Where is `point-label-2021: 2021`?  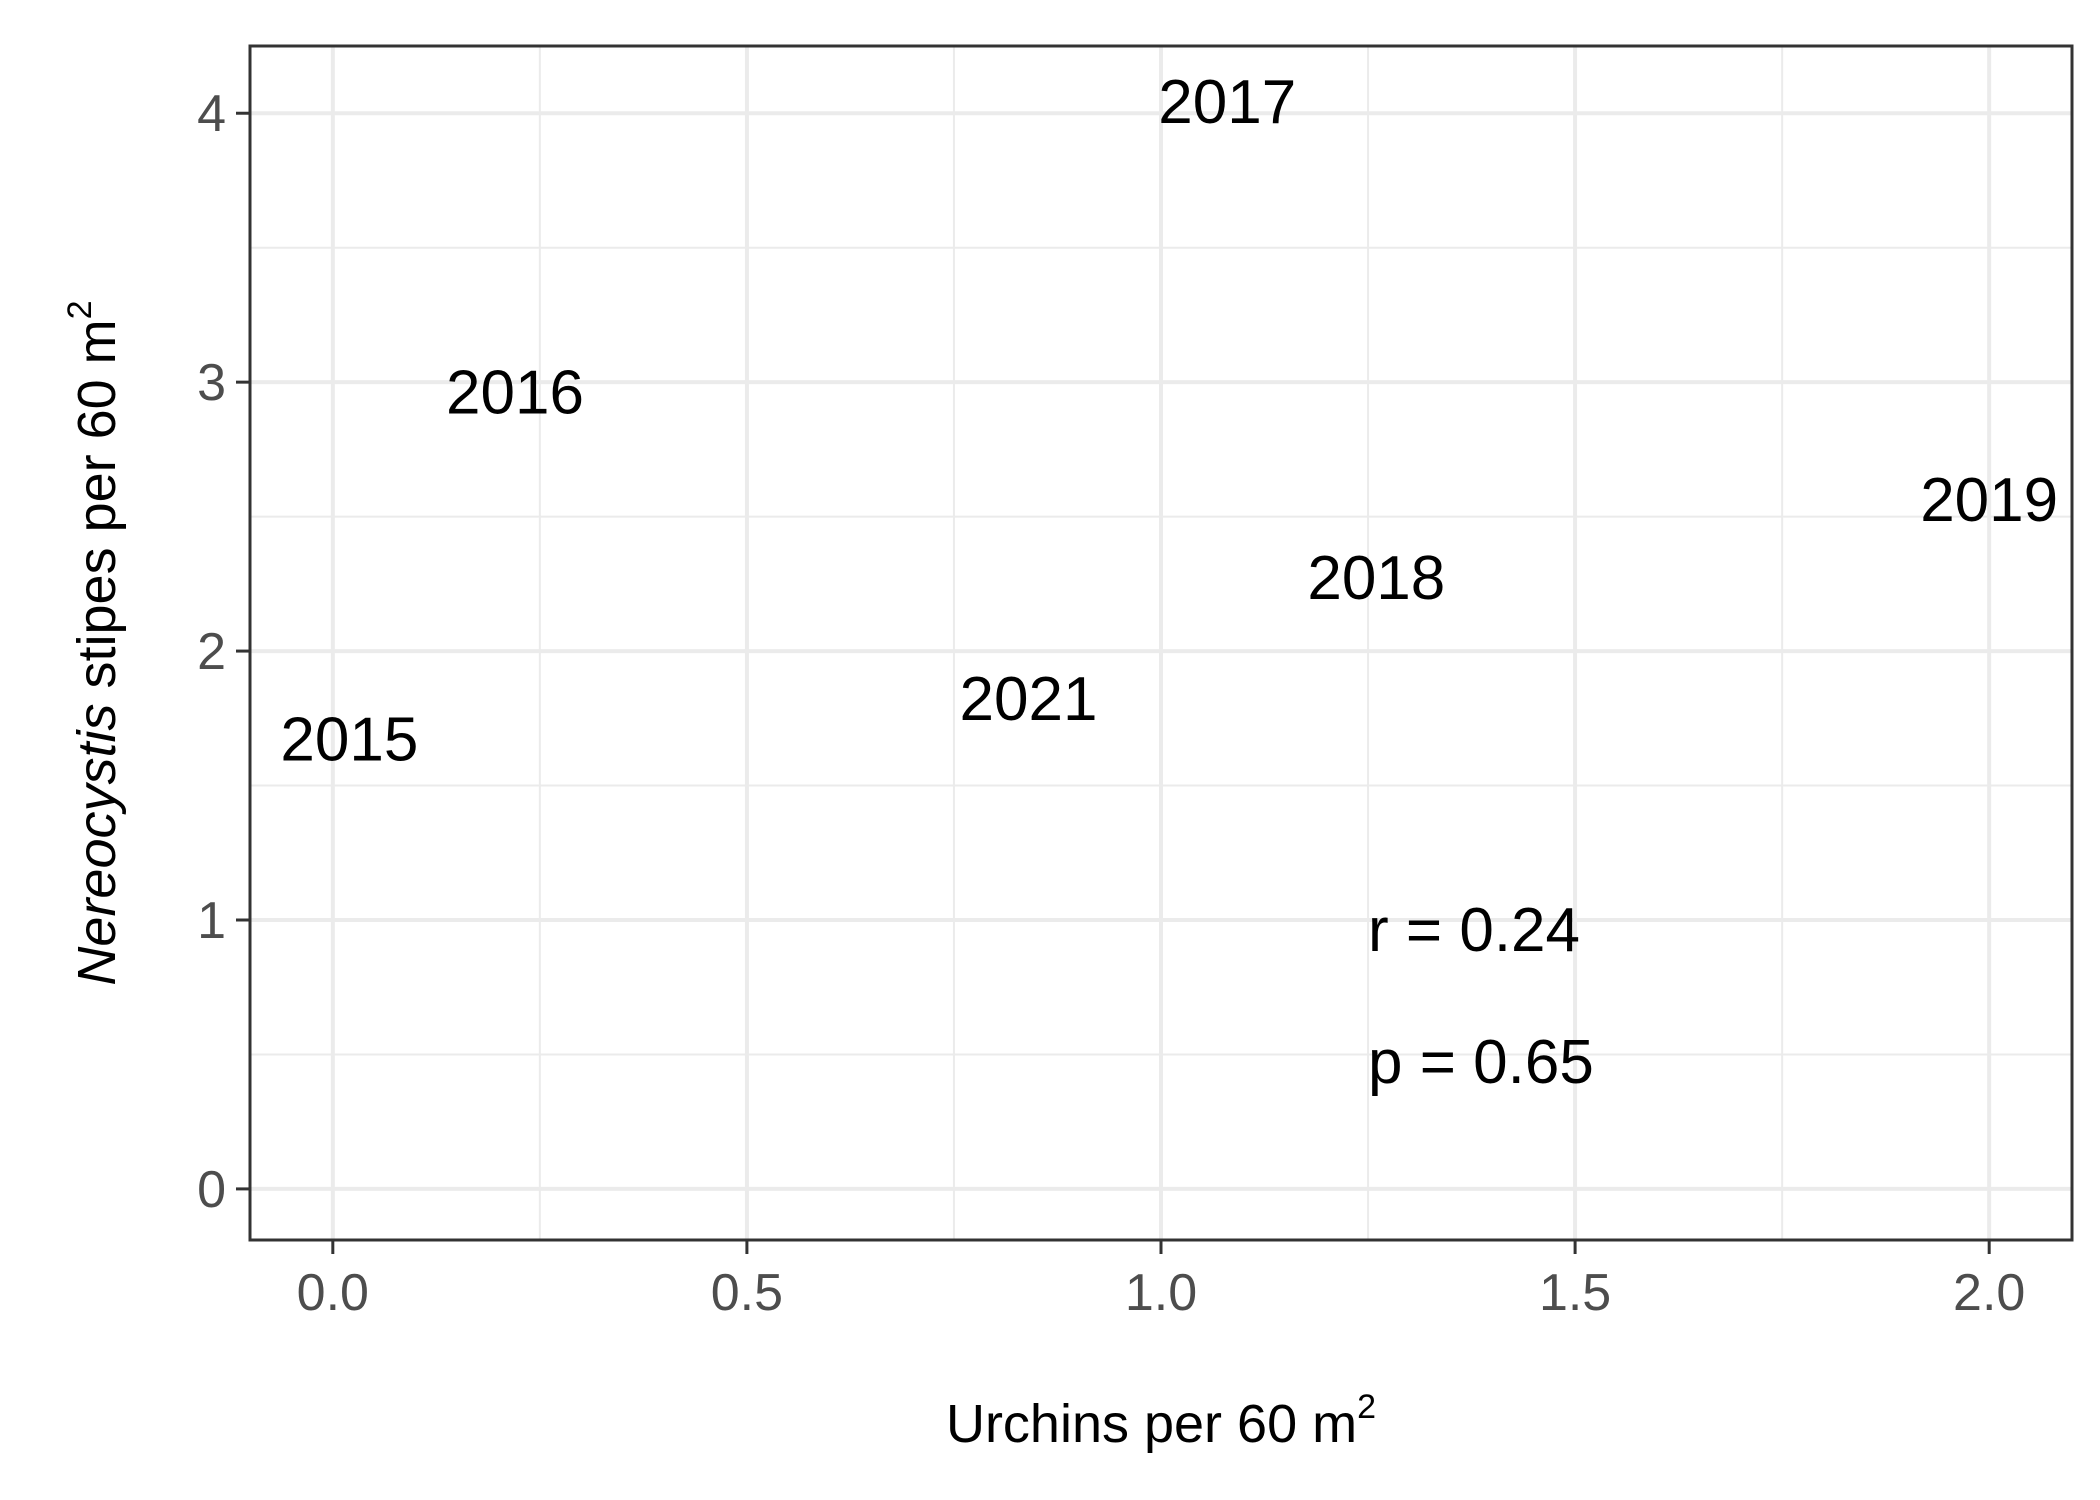
point-label-2021: 2021 is located at coordinates (1029, 699).